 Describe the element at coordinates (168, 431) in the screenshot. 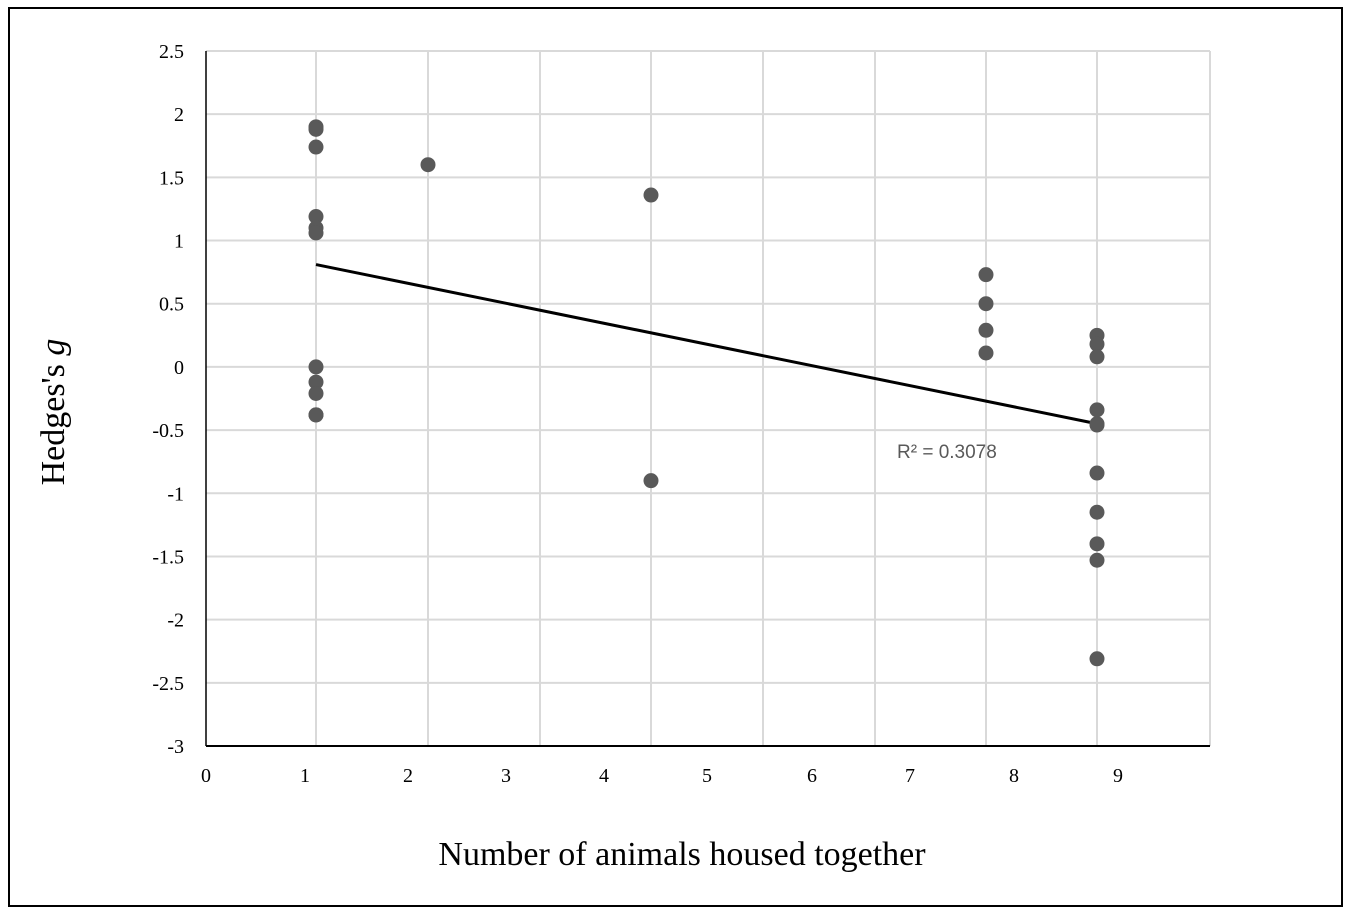

I see `y-tick-label: -0.5` at that location.